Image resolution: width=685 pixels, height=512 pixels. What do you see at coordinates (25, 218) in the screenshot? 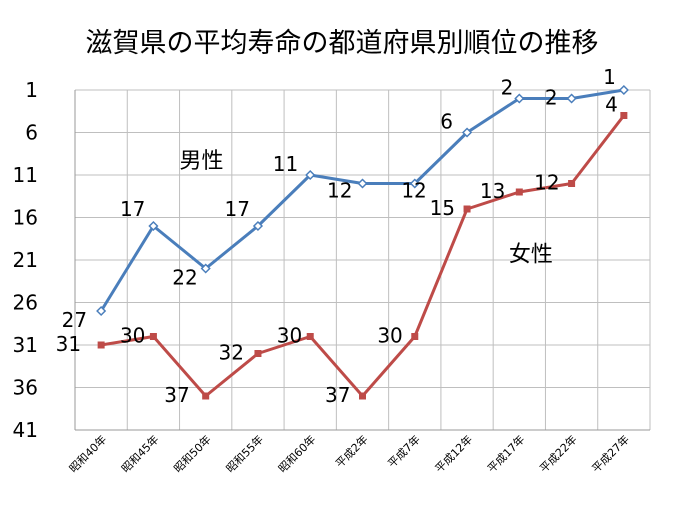
I see `y-tick-label: 16` at bounding box center [25, 218].